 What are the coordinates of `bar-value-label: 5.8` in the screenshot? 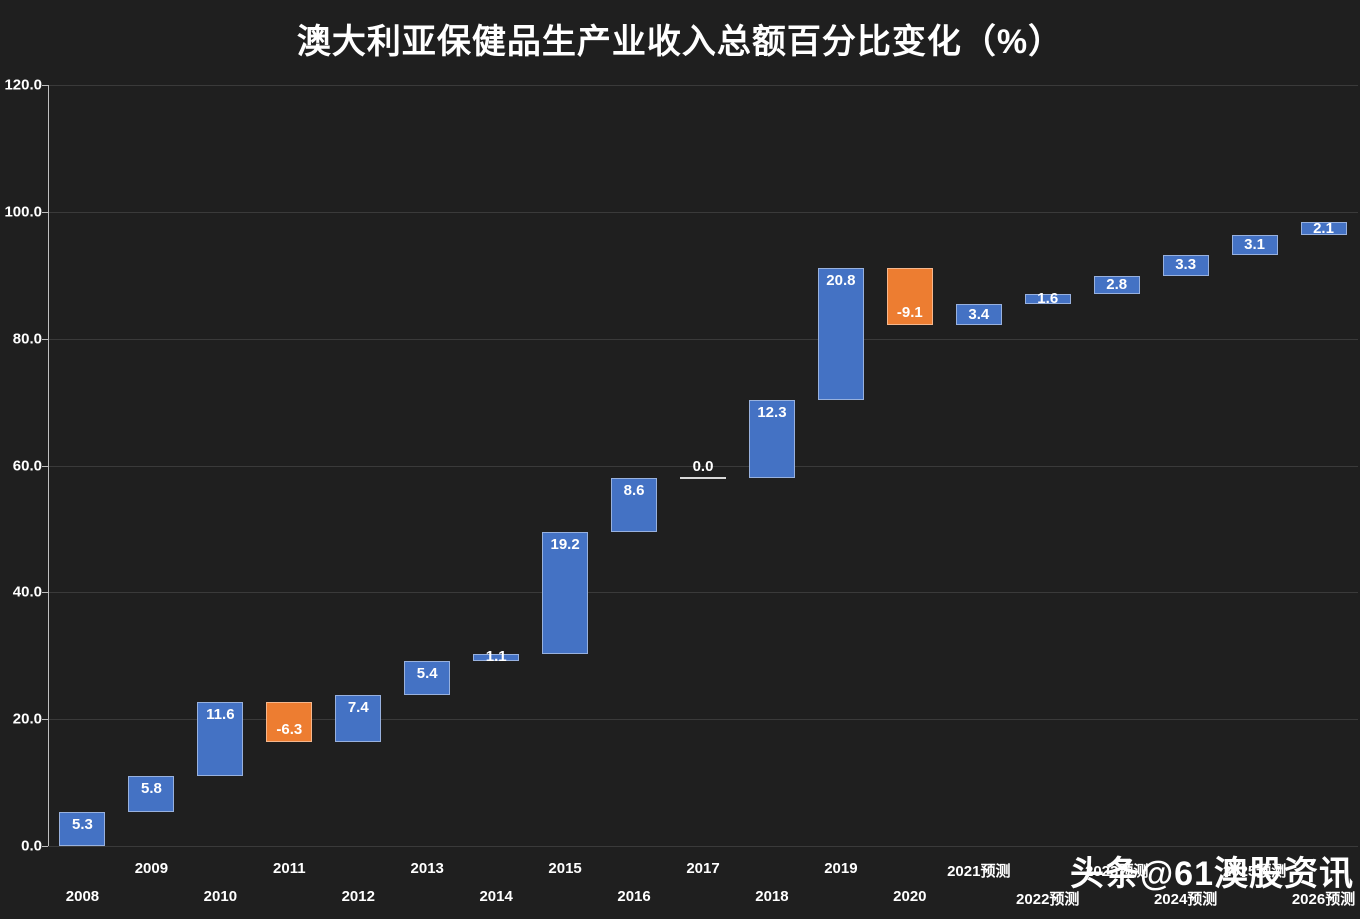 It's located at (151, 788).